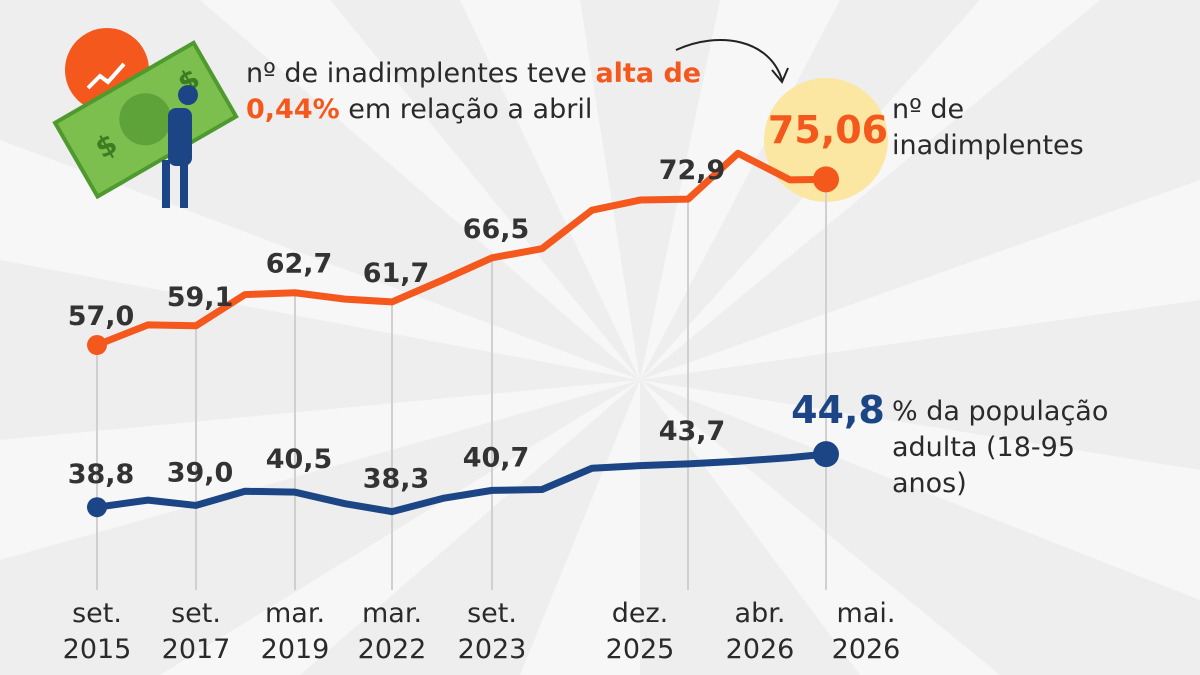  I want to click on value-label: 61,7, so click(396, 273).